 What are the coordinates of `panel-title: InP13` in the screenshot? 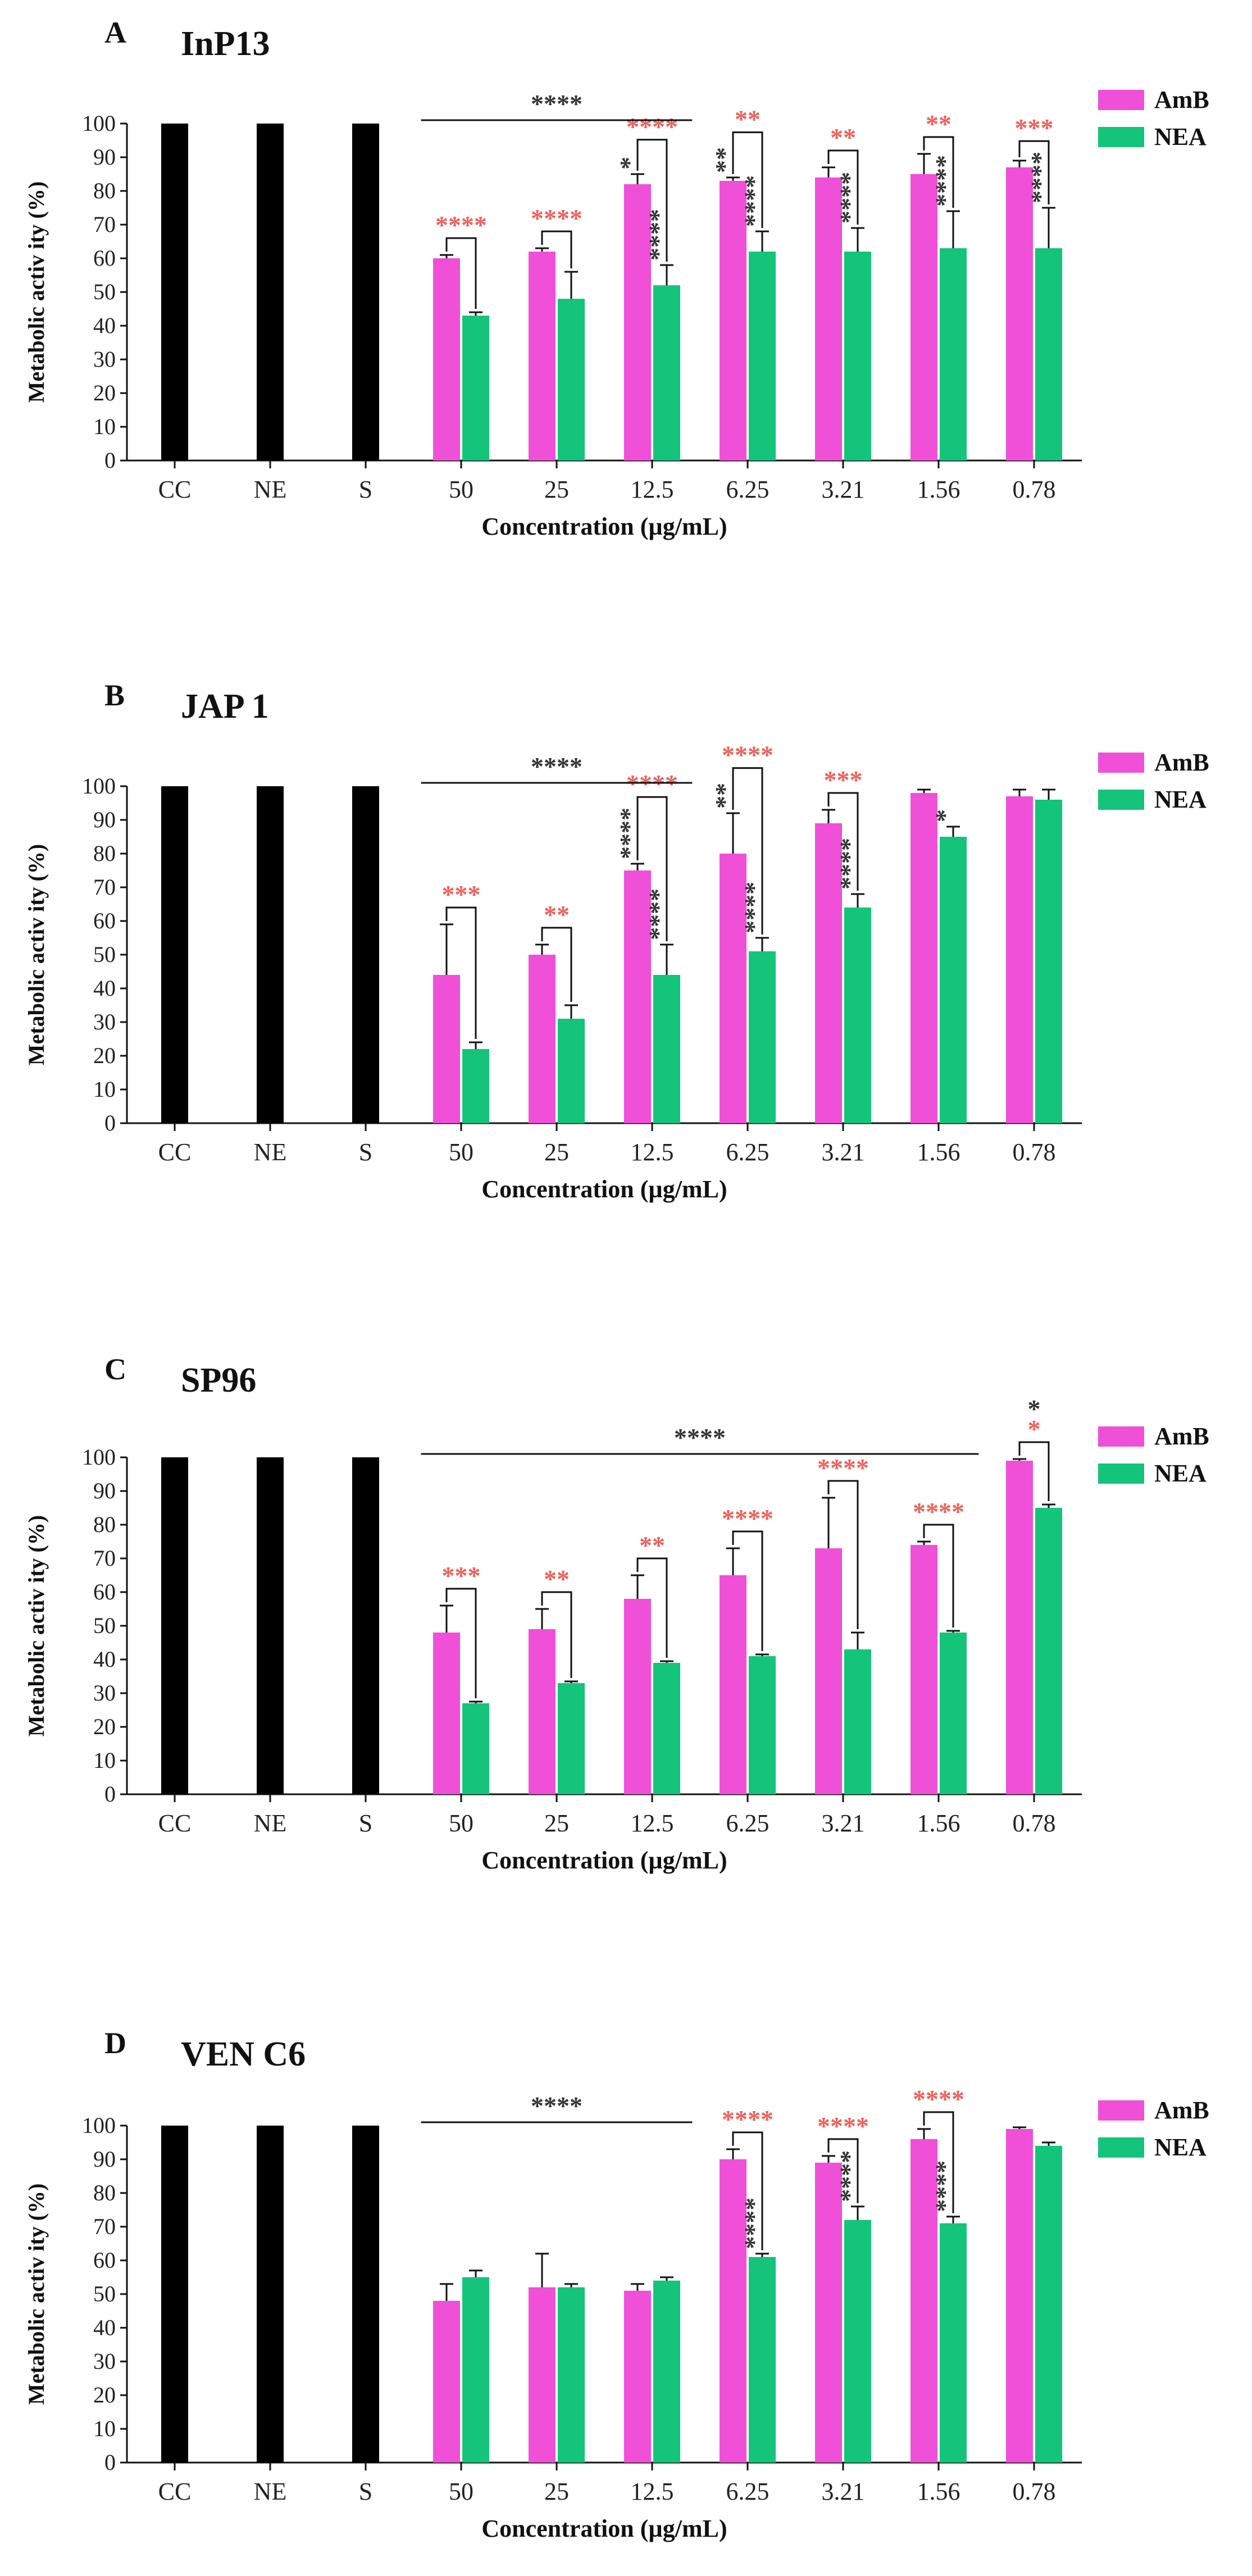 It's located at (225, 44).